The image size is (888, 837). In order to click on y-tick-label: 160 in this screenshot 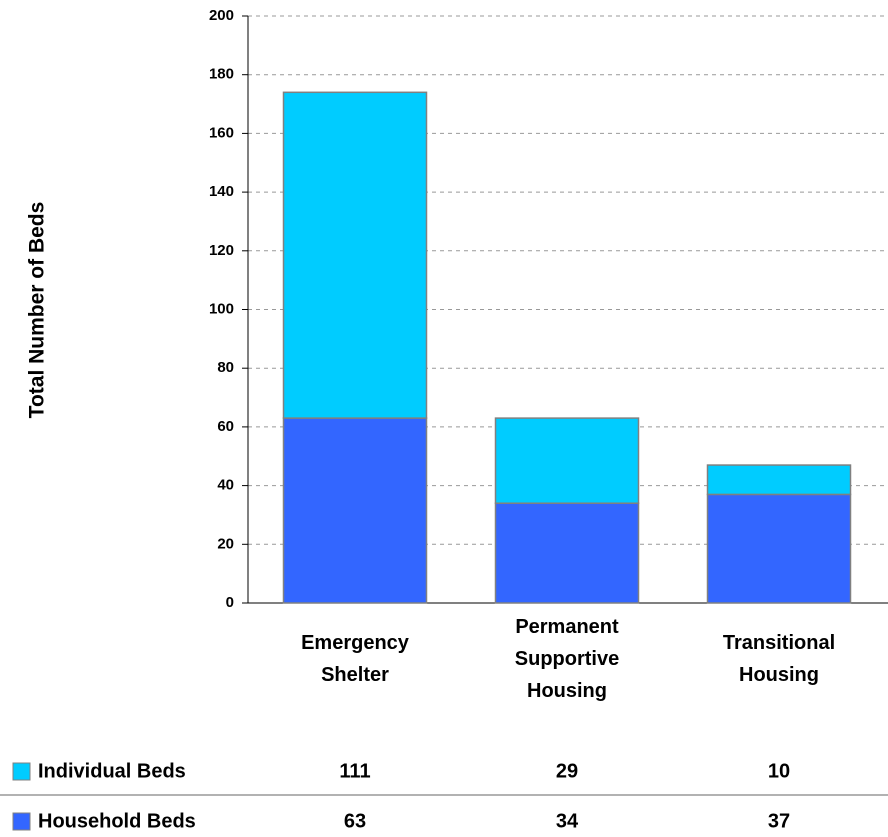, I will do `click(221, 132)`.